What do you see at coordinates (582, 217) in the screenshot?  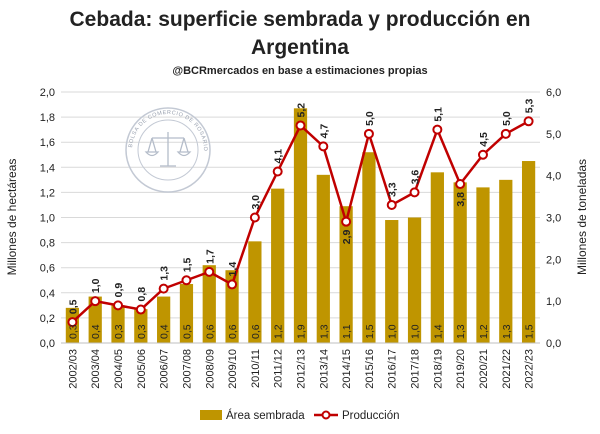 I see `y-axis-right-title: Millones de toneladas` at bounding box center [582, 217].